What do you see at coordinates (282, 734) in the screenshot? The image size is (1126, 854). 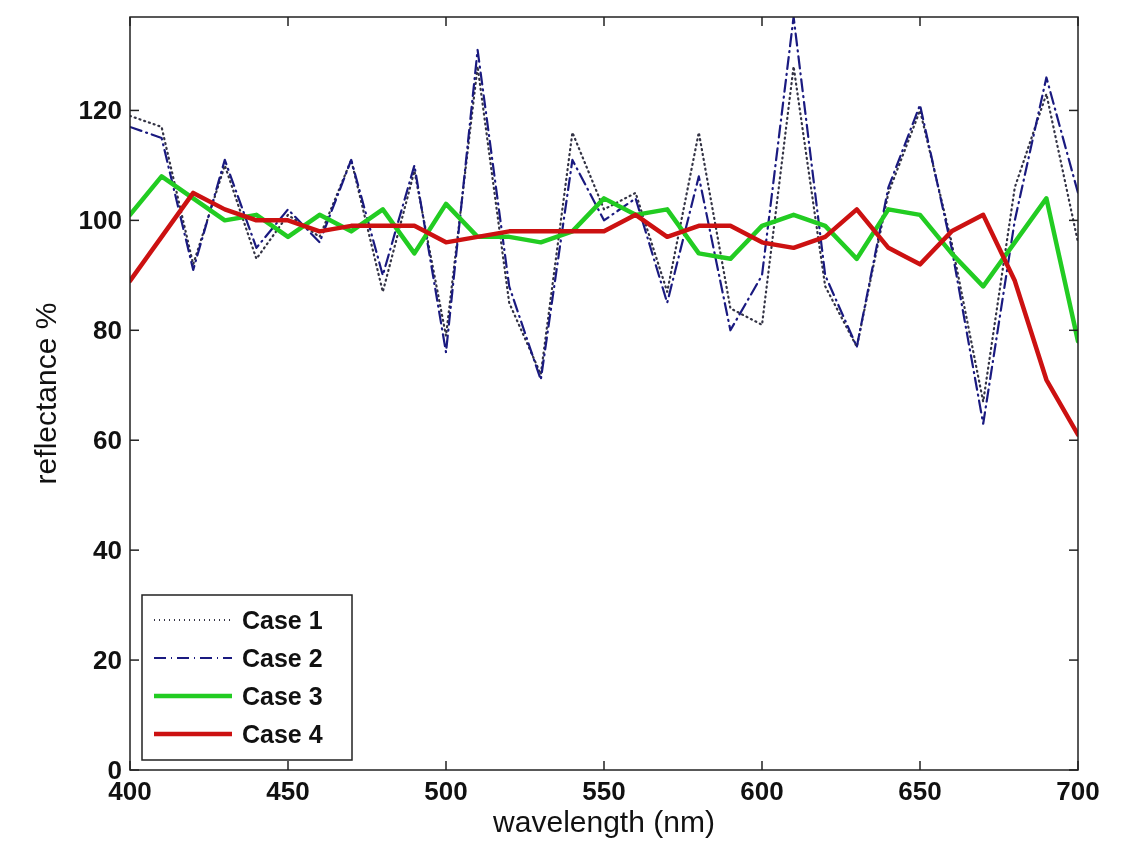 I see `legend-label: Case 4` at bounding box center [282, 734].